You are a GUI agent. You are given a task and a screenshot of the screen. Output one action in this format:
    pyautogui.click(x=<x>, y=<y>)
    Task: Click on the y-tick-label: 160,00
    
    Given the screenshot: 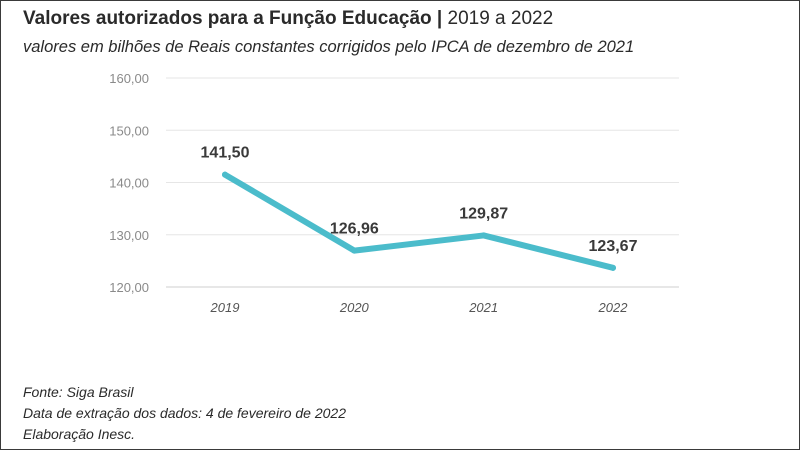 What is the action you would take?
    pyautogui.click(x=129, y=78)
    